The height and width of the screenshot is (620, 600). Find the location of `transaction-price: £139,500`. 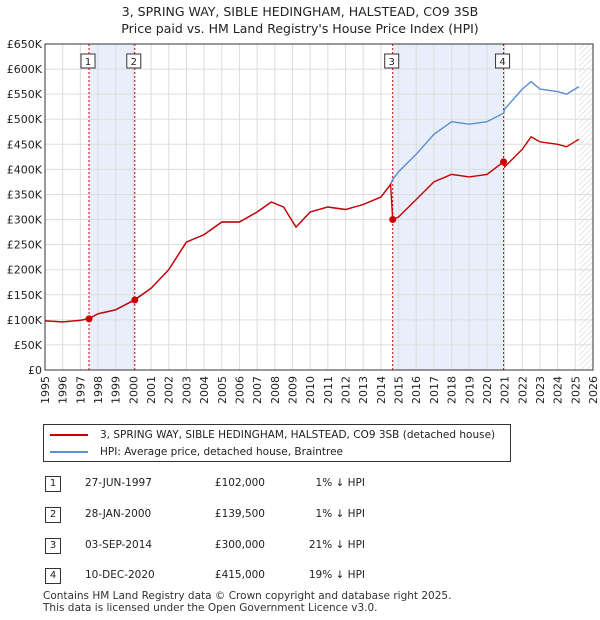

transaction-price: £139,500 is located at coordinates (239, 514).